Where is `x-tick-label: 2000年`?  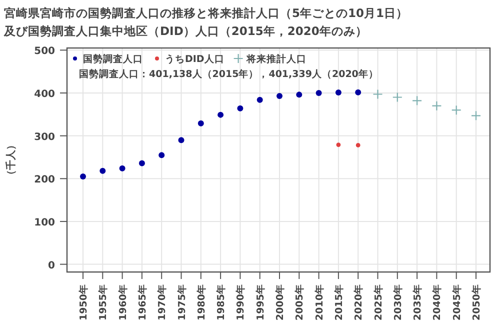
x-tick-label: 2000年 is located at coordinates (280, 302).